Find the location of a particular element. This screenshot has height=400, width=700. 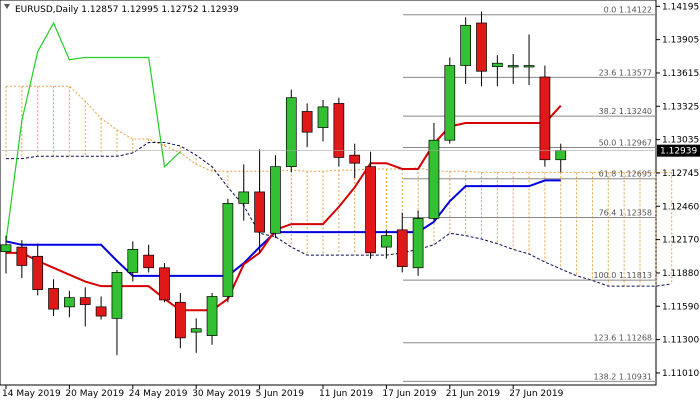

fib-level-label: 23.6 1.13577 is located at coordinates (625, 72).